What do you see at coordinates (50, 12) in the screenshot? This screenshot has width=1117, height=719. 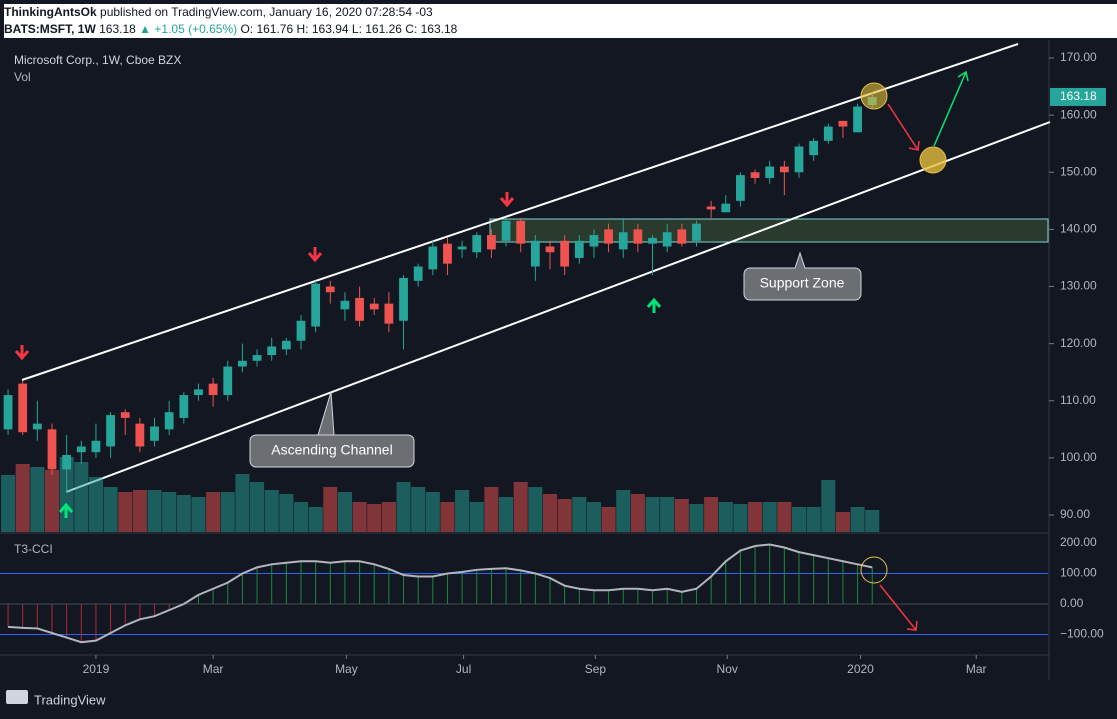 I see `author: ThinkingAntsOk` at bounding box center [50, 12].